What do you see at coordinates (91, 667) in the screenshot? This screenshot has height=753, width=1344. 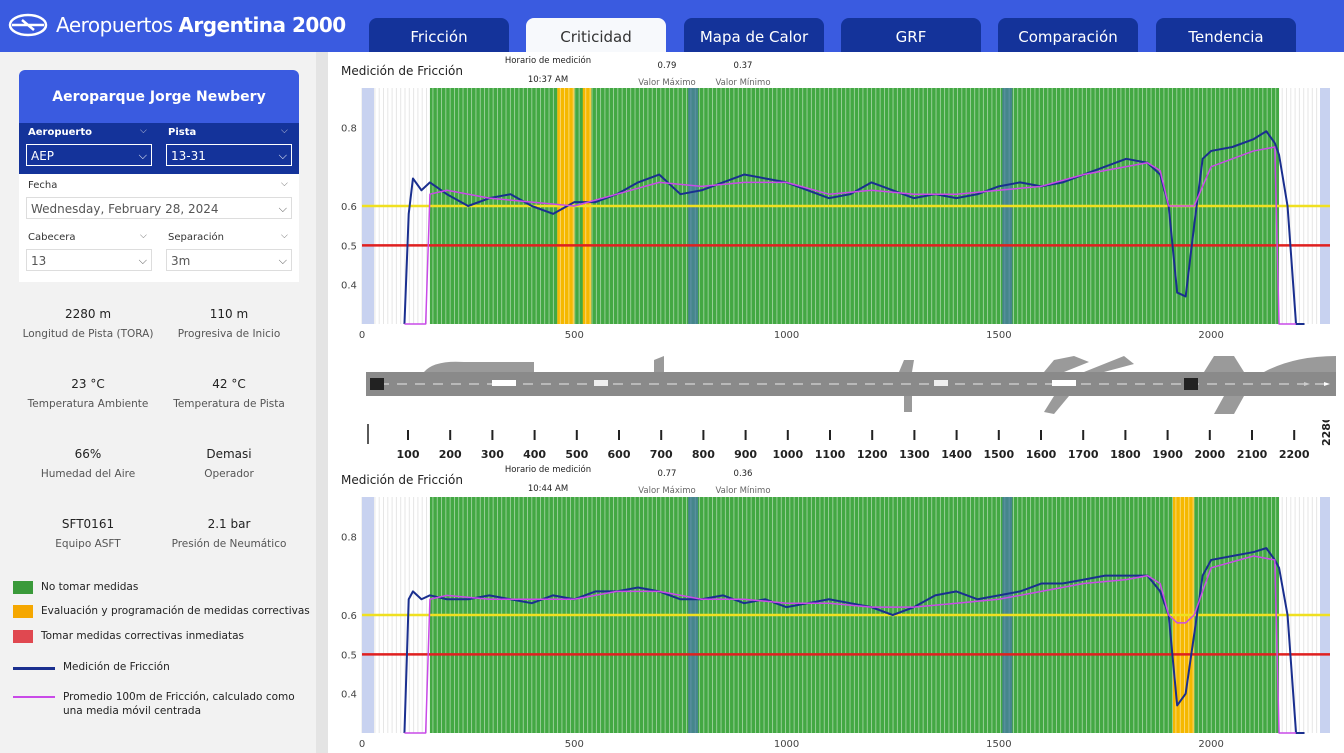 I see `legend-medicion: Medición de Fricción` at bounding box center [91, 667].